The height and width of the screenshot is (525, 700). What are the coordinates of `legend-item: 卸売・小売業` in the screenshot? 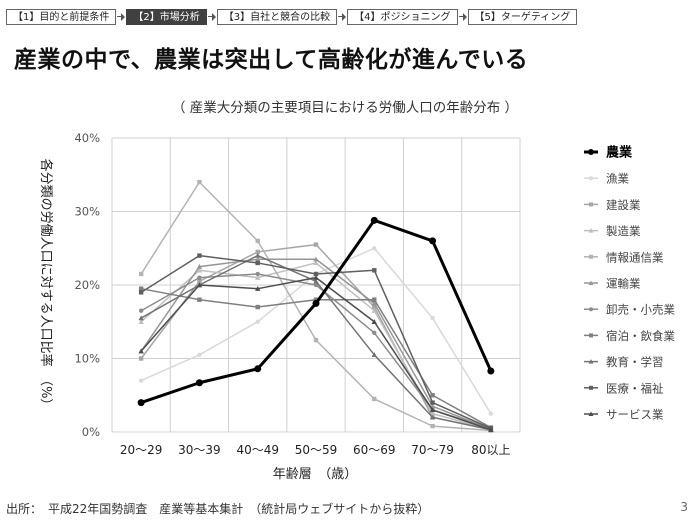 It's located at (629, 310).